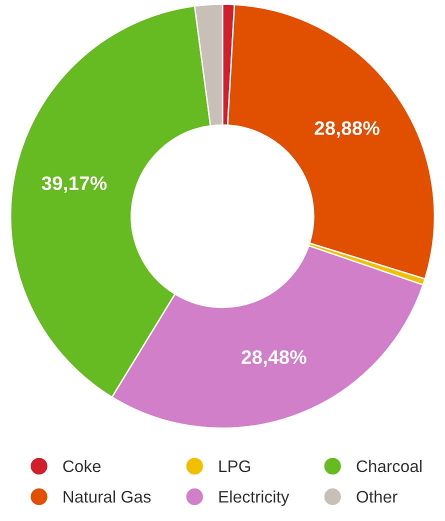 The height and width of the screenshot is (521, 445). Describe the element at coordinates (254, 498) in the screenshot. I see `legend-label: Electricity` at that location.